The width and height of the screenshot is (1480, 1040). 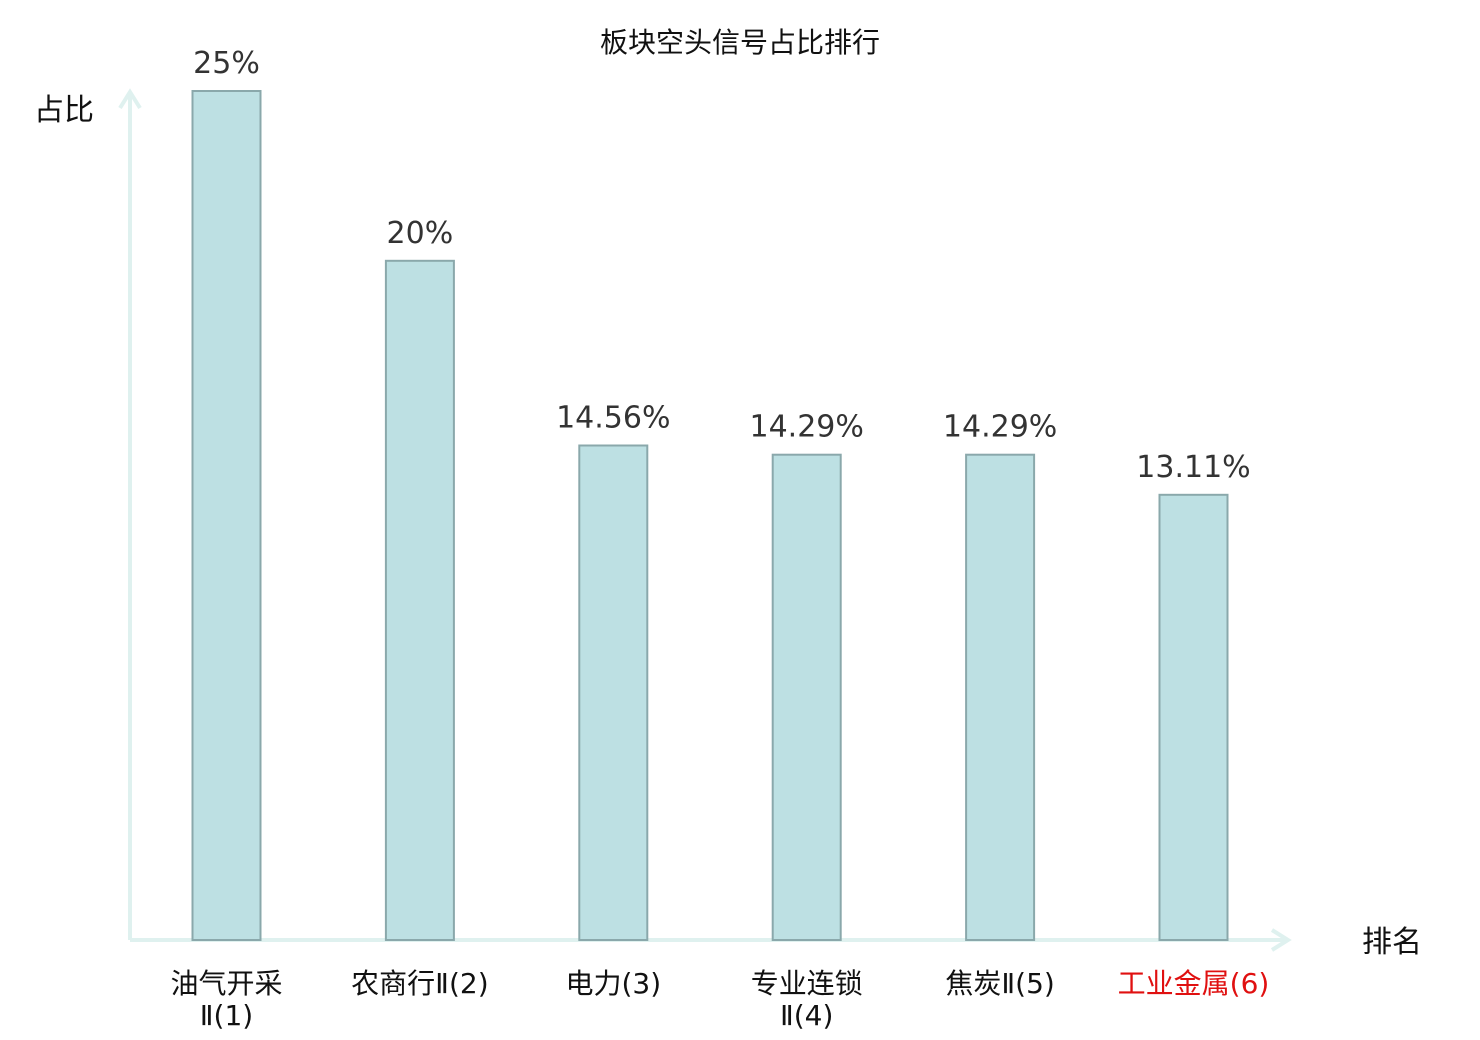 What do you see at coordinates (613, 418) in the screenshot?
I see `data-label: 14.56%` at bounding box center [613, 418].